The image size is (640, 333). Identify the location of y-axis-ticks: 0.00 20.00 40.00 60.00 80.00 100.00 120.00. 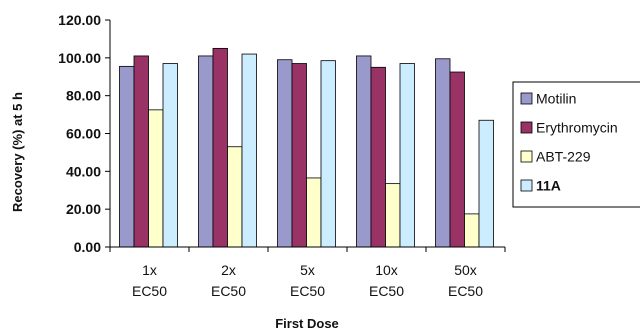
(84, 133).